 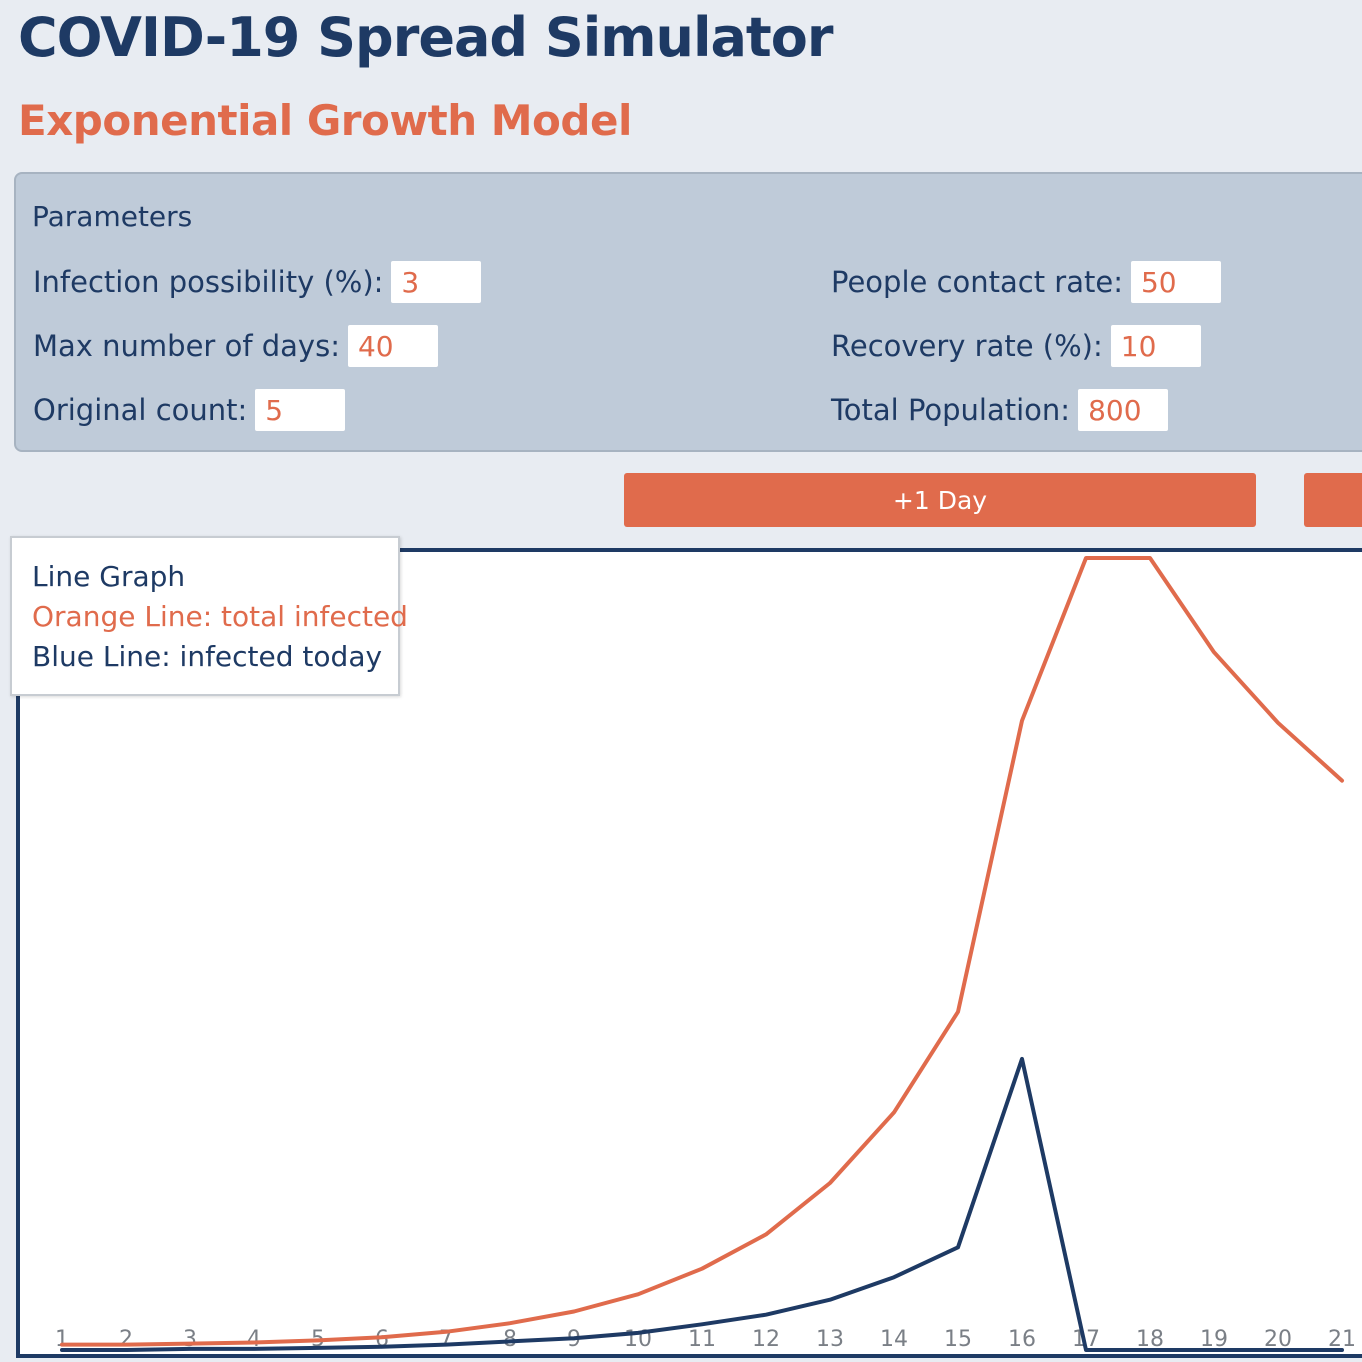 What do you see at coordinates (1333, 500) in the screenshot?
I see `secondary-action-button` at bounding box center [1333, 500].